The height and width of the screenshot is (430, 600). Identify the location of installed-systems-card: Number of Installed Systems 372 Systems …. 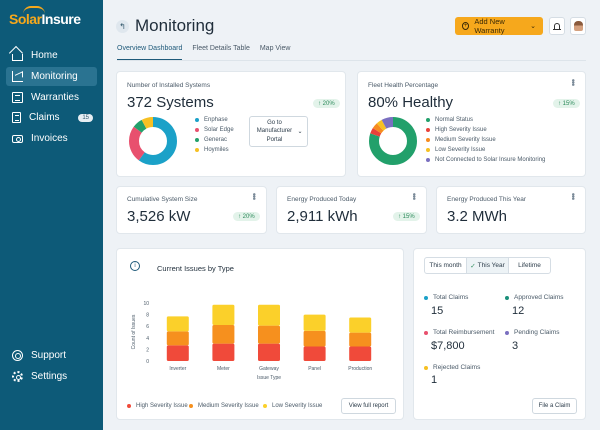
(231, 124).